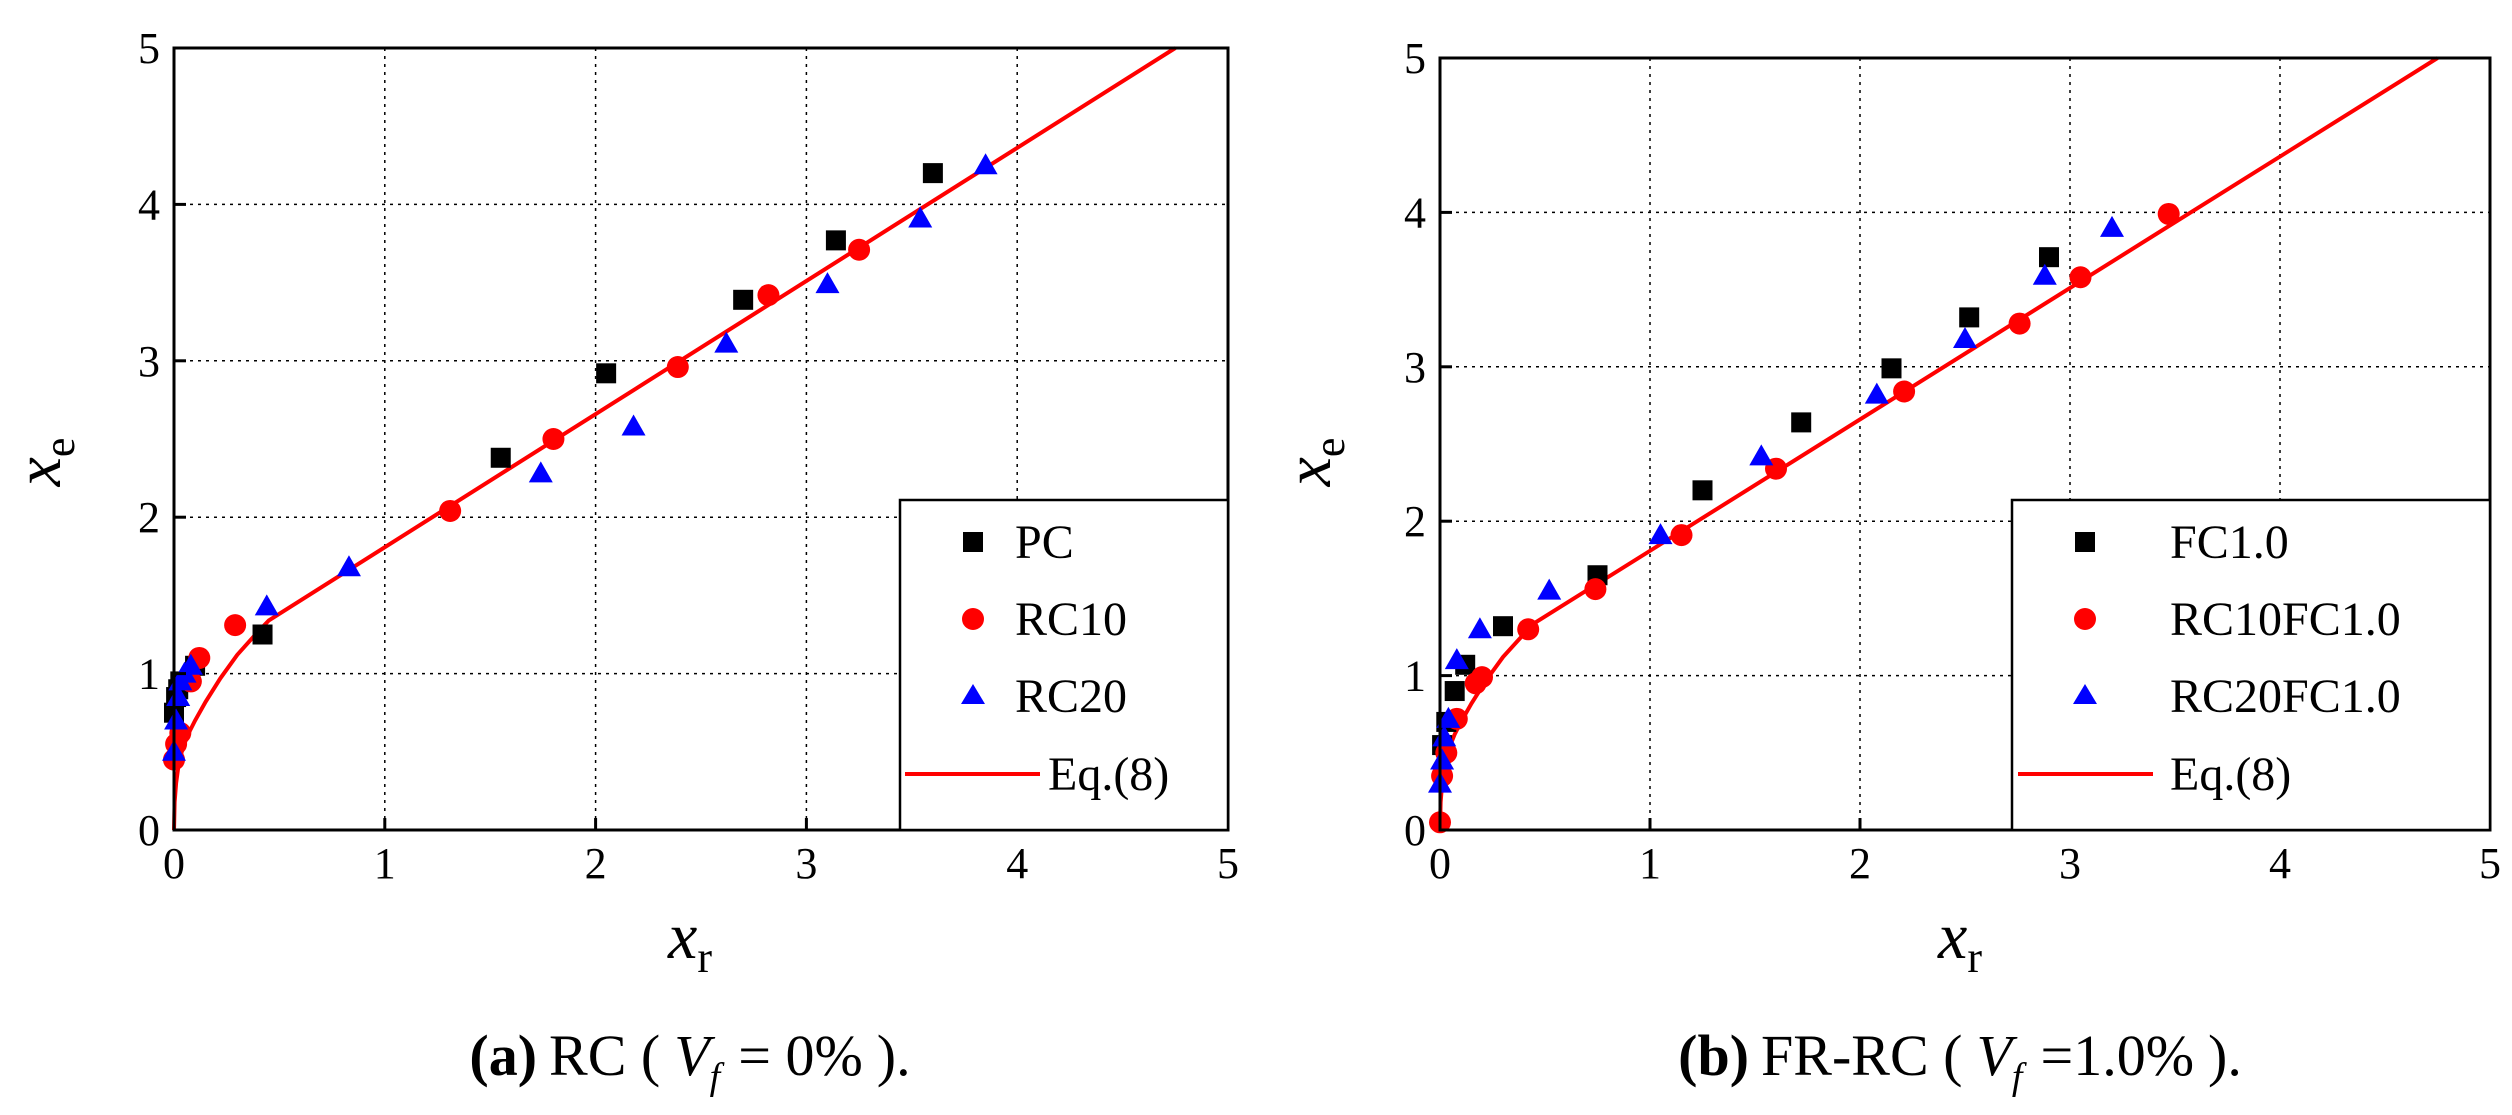 Image resolution: width=2512 pixels, height=1115 pixels. I want to click on x-tick-label: 4, so click(1017, 863).